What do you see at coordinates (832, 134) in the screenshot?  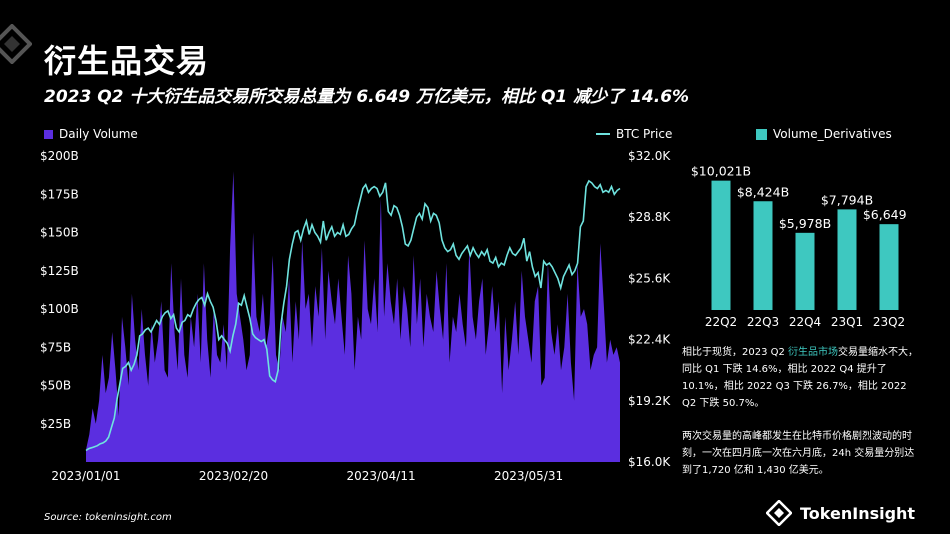 I see `legend-label-derivatives: Volume_Derivatives` at bounding box center [832, 134].